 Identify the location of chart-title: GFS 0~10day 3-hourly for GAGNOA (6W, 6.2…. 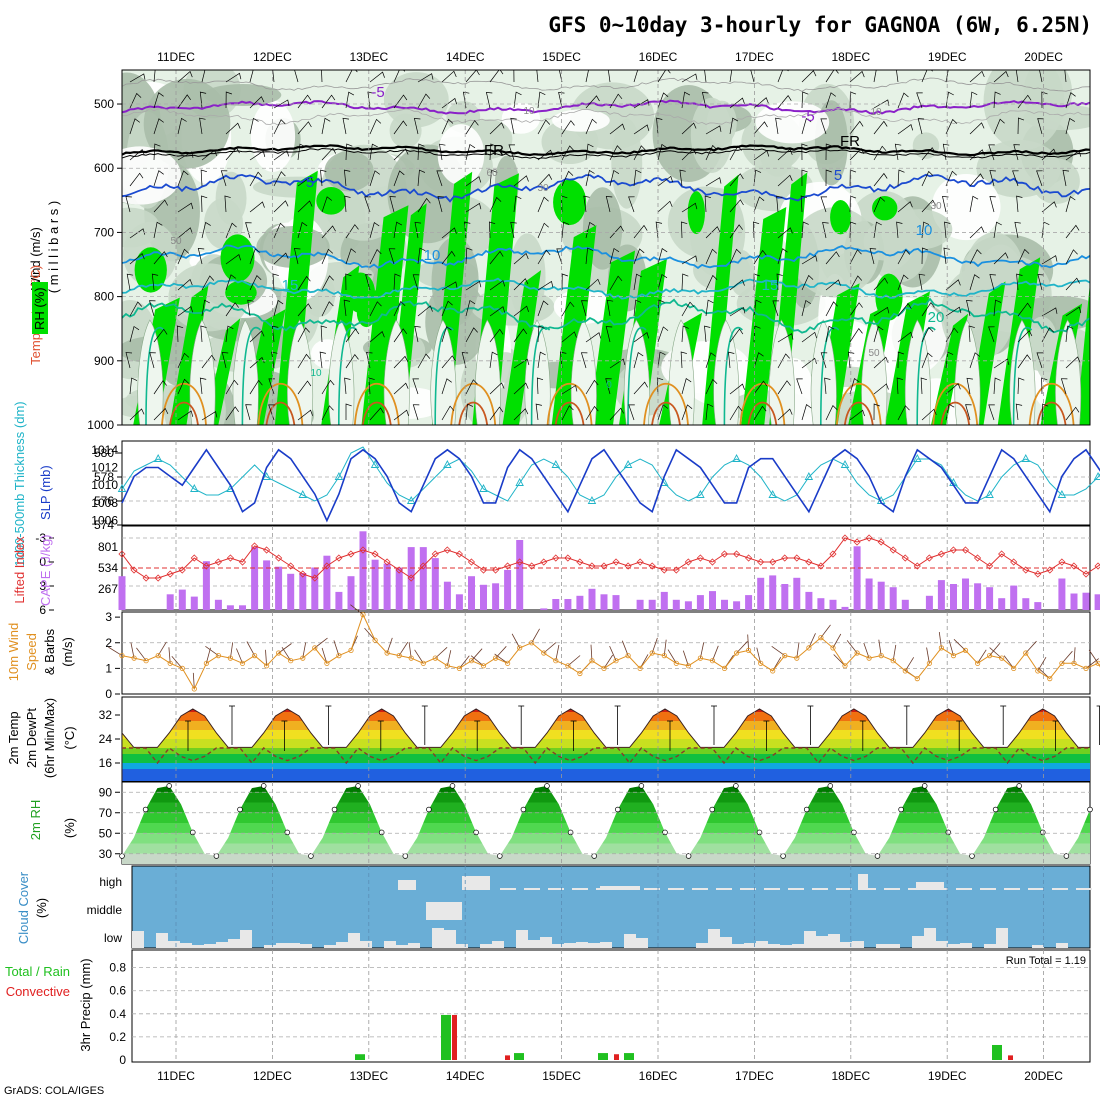
(820, 25).